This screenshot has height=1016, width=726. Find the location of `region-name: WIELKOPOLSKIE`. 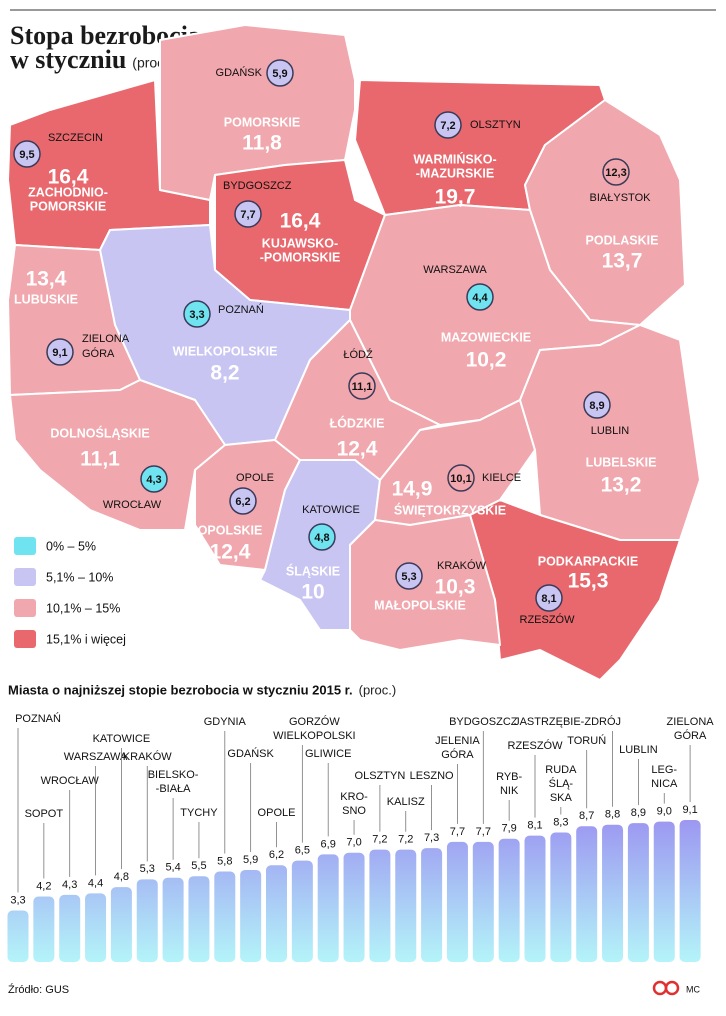

region-name: WIELKOPOLSKIE is located at coordinates (225, 351).